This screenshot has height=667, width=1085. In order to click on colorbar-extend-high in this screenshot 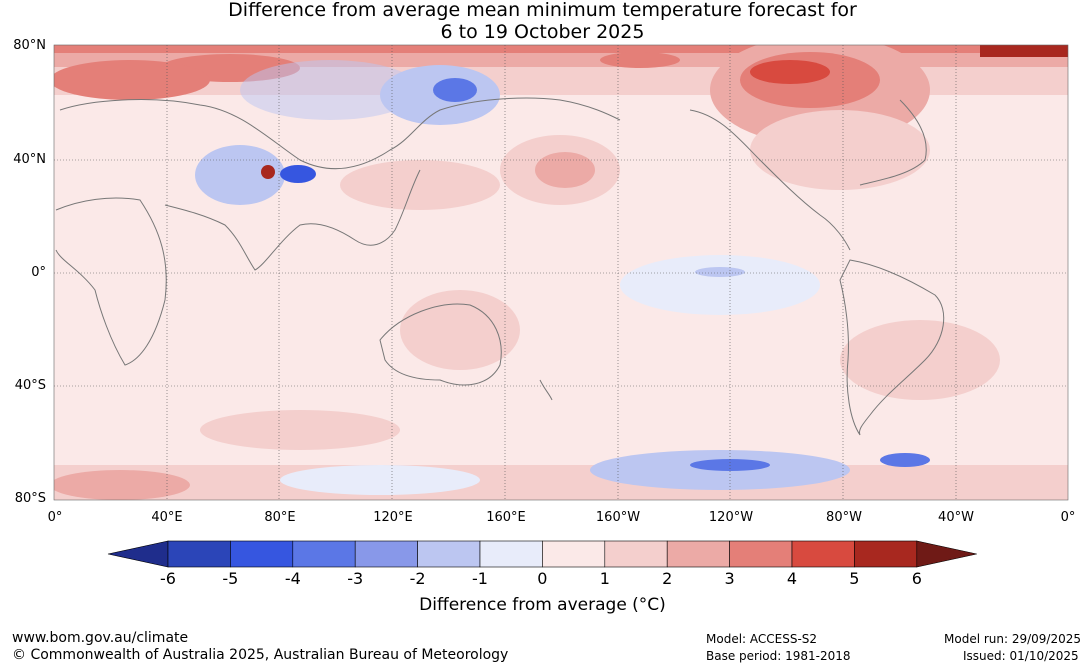, I will do `click(946, 554)`.